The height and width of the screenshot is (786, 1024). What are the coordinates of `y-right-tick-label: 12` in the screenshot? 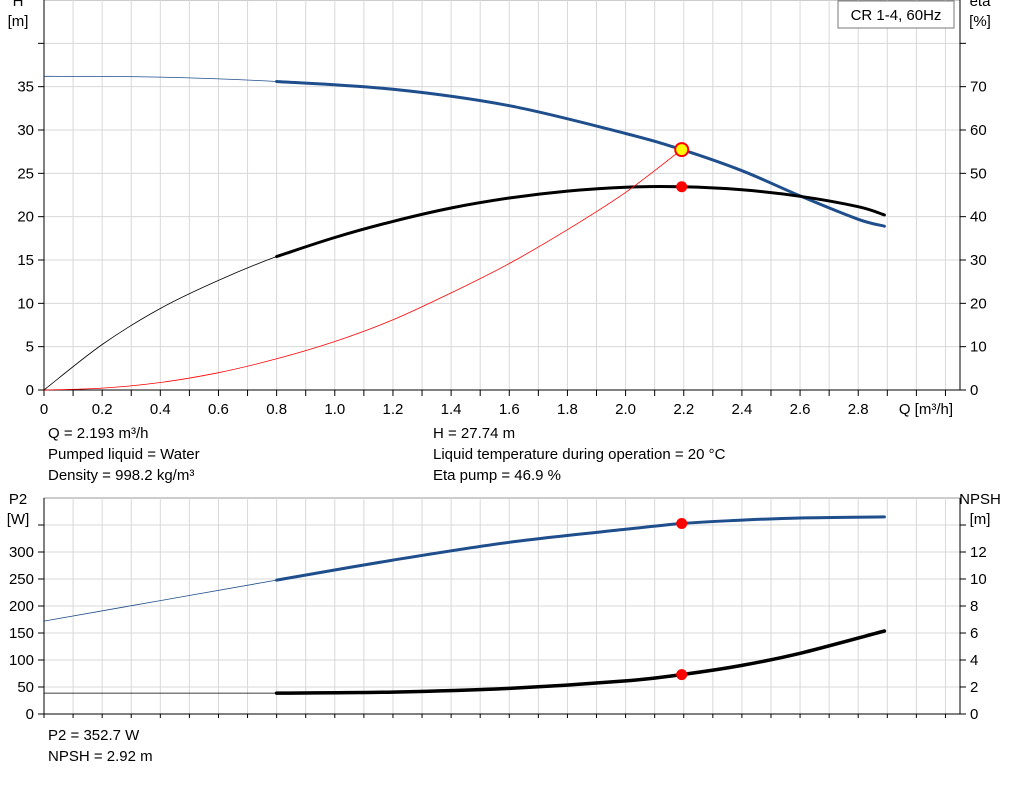 It's located at (978, 552).